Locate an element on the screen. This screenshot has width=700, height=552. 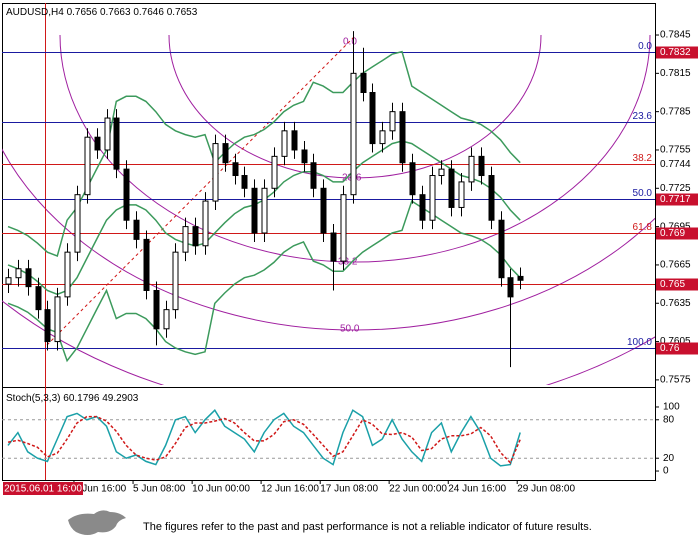
y-tick-label: 0.7845 is located at coordinates (675, 35).